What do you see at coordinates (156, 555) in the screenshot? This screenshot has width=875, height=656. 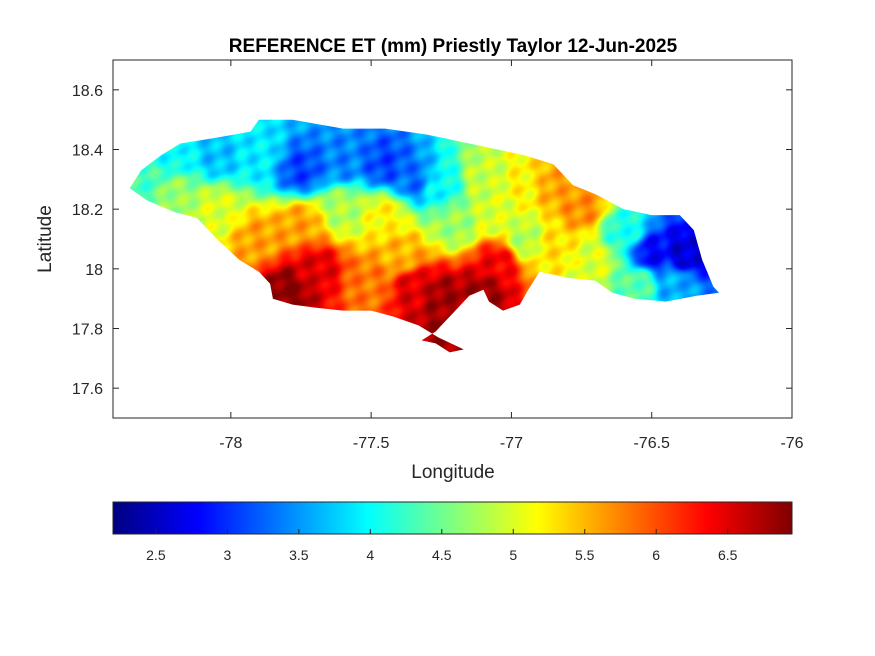 I see `colorbar-tick-label: 2.5` at bounding box center [156, 555].